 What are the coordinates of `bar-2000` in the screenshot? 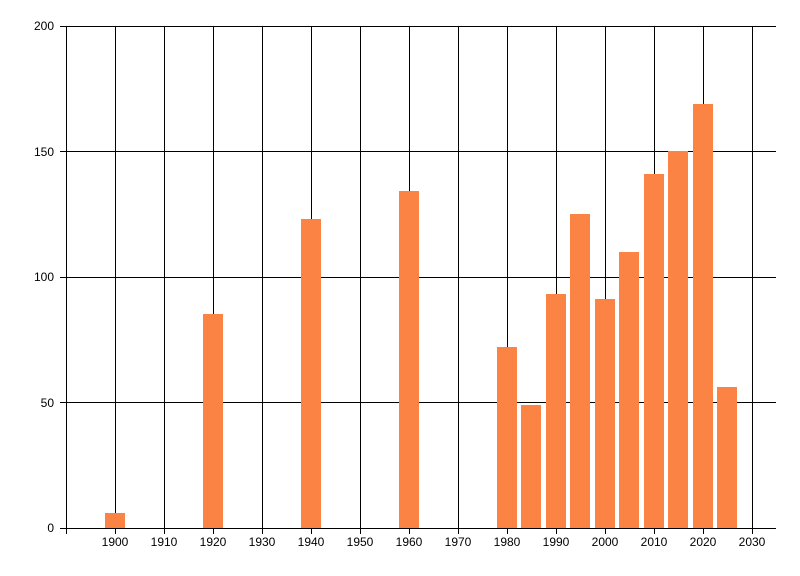 It's located at (604, 413).